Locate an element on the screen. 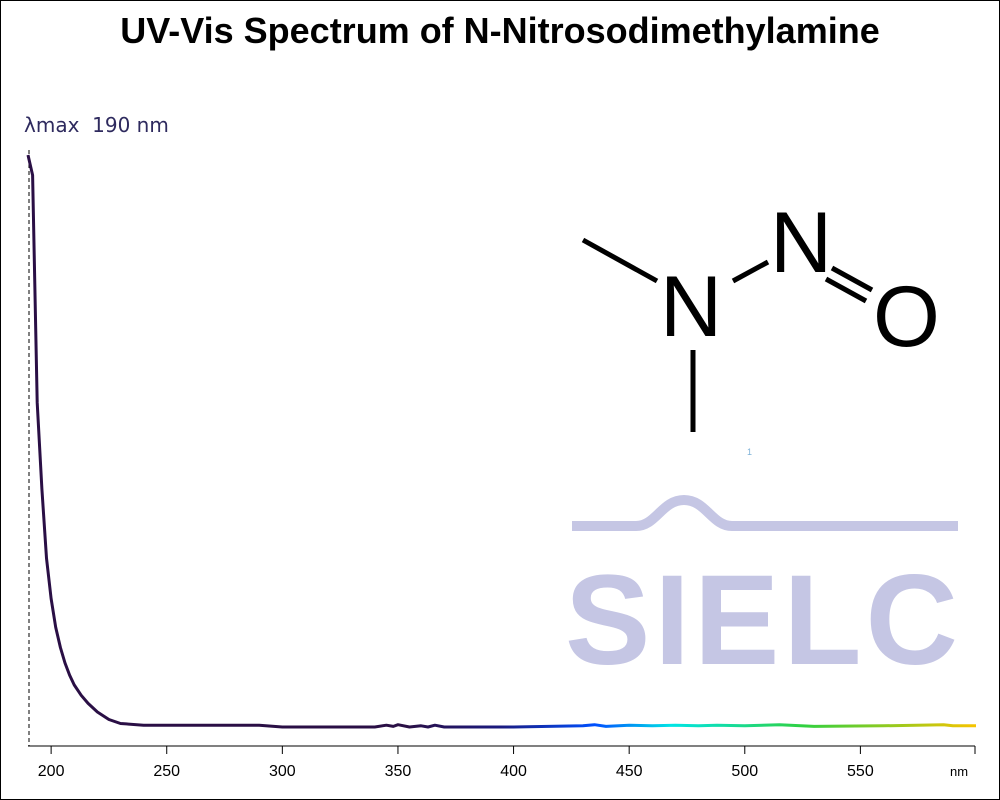  n-n-bond is located at coordinates (750, 271).